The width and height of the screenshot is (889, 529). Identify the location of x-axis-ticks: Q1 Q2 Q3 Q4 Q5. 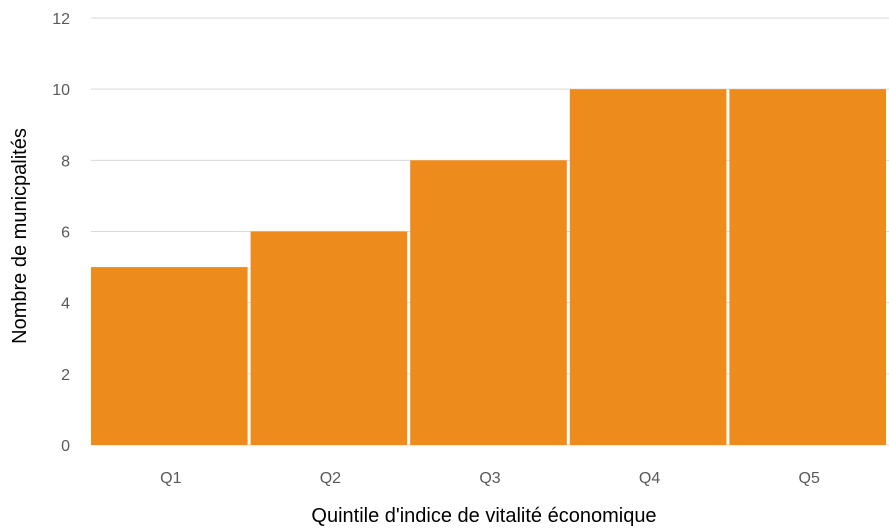
(490, 478).